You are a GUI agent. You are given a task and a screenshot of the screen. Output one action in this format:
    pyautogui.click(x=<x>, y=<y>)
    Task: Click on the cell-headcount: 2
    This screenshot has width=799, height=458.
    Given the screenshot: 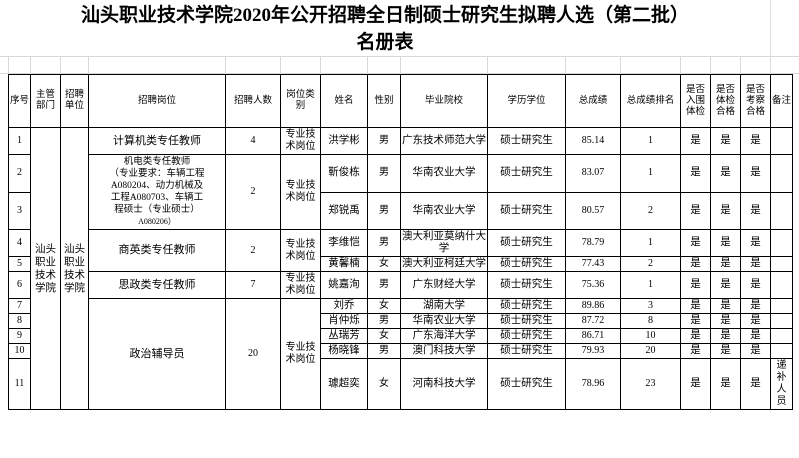 What is the action you would take?
    pyautogui.click(x=253, y=192)
    